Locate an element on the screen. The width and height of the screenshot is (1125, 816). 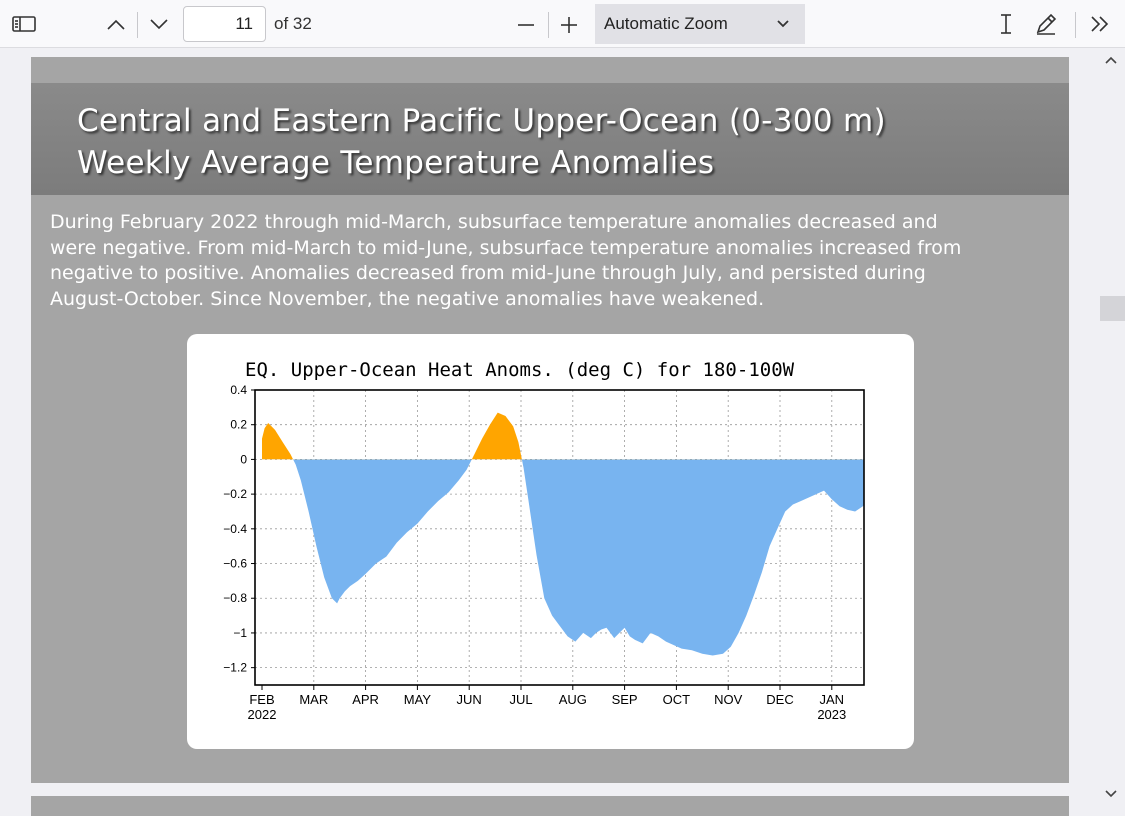
slide-title-band is located at coordinates (550, 139).